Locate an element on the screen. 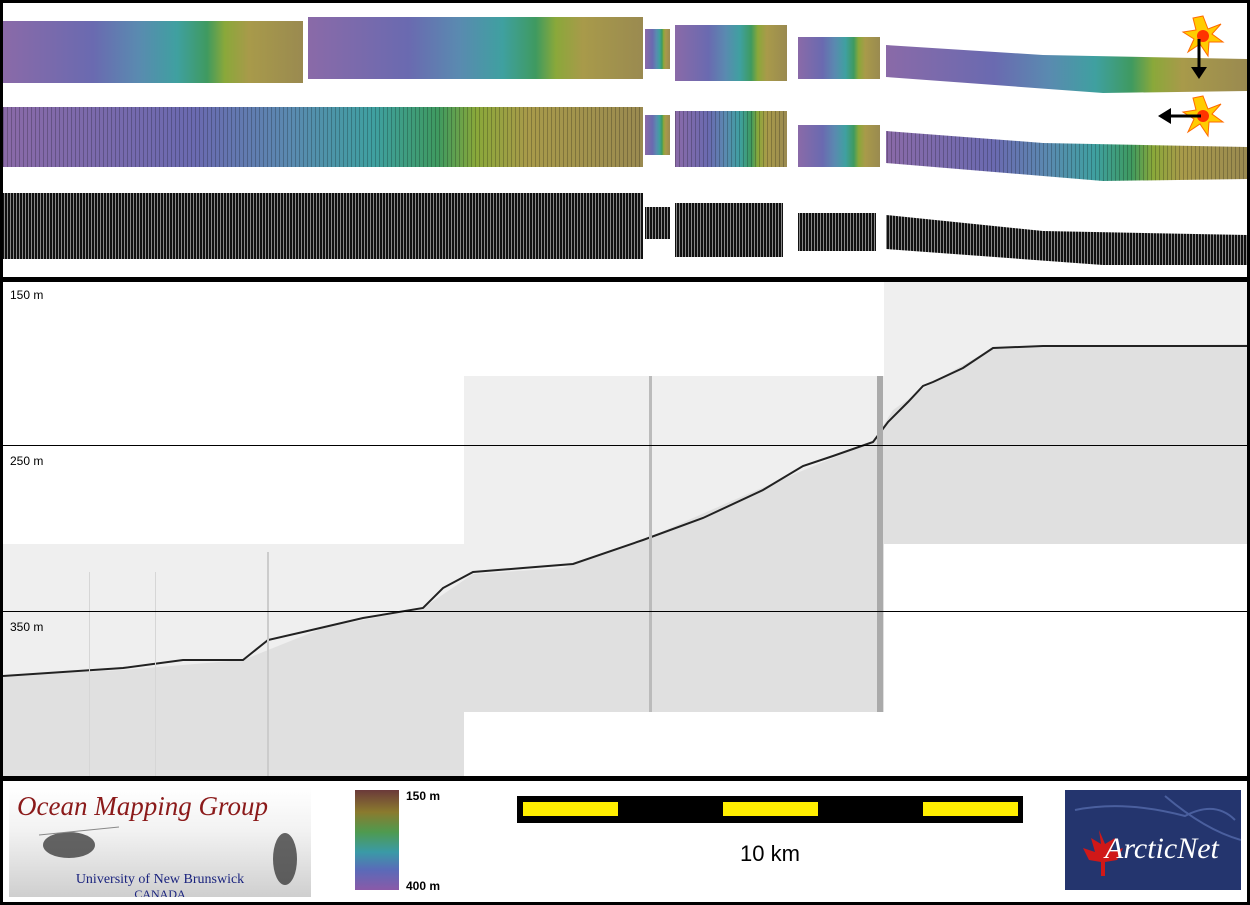 Image resolution: width=1250 pixels, height=905 pixels. depth-label-350: 350 m is located at coordinates (27, 627).